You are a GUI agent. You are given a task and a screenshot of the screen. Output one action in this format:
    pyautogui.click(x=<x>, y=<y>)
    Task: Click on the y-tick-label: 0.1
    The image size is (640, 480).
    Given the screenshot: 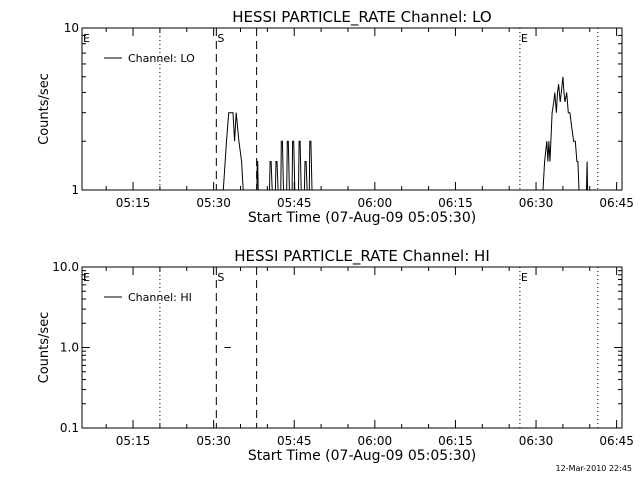 What is the action you would take?
    pyautogui.click(x=69, y=428)
    